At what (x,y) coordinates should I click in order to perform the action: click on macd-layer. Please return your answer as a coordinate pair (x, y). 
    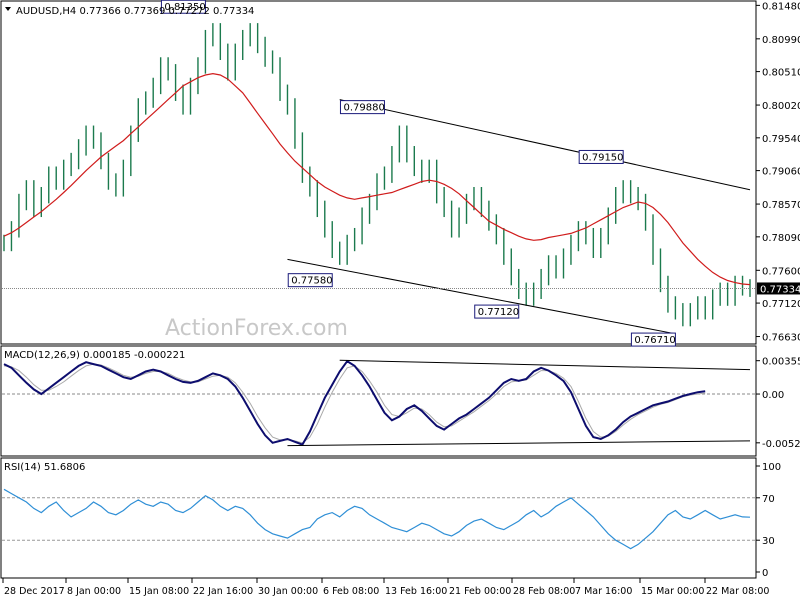
    Looking at the image, I should click on (379, 403).